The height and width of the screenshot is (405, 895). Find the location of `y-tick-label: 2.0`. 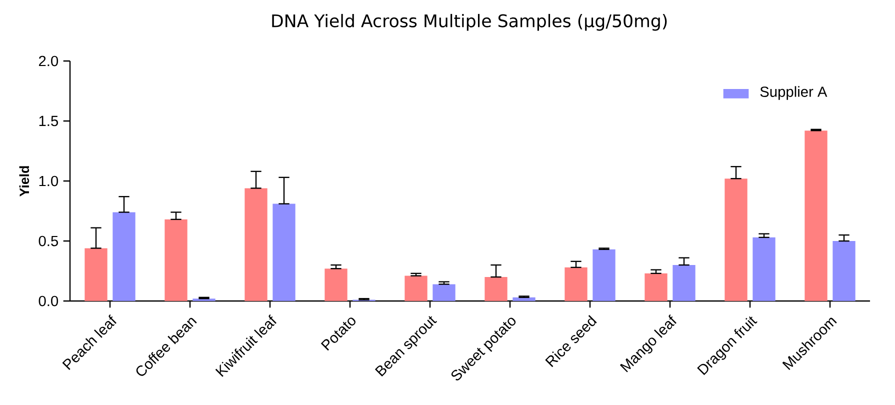

y-tick-label: 2.0 is located at coordinates (48, 61).